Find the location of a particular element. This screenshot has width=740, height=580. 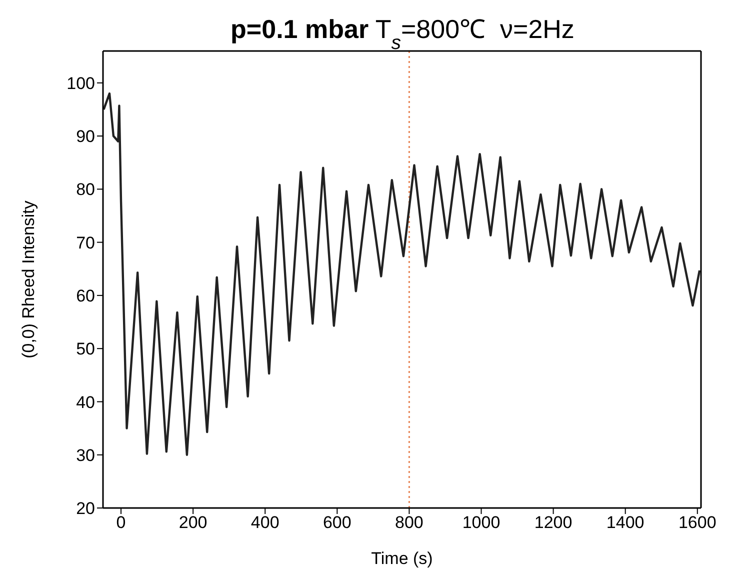

y-tick-label: 70 is located at coordinates (85, 242).